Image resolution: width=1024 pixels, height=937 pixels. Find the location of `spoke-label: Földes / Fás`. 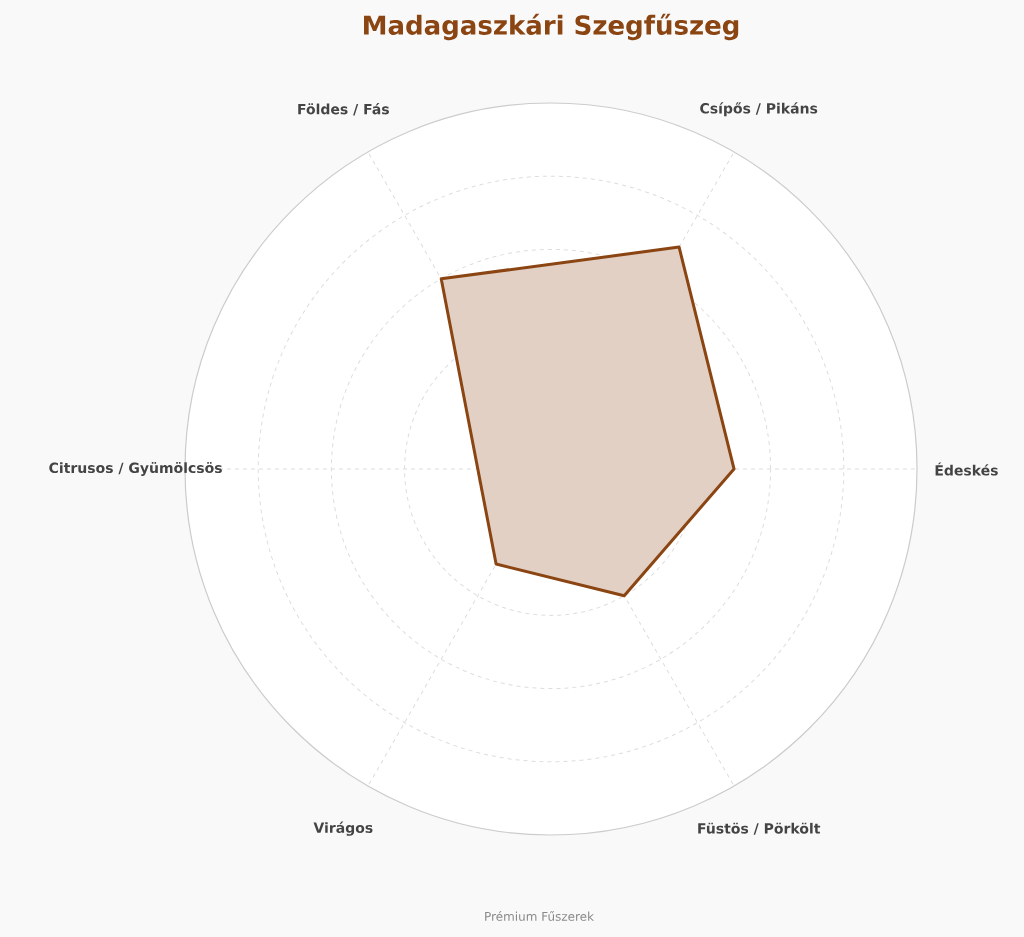

spoke-label: Földes / Fás is located at coordinates (343, 109).